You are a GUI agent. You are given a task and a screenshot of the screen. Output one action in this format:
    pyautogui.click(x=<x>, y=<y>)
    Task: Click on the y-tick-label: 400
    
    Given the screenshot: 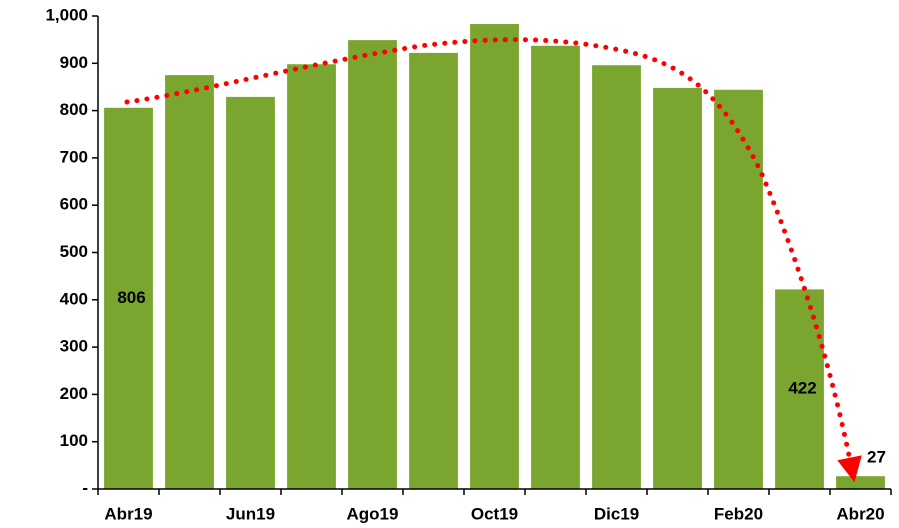 What is the action you would take?
    pyautogui.click(x=74, y=298)
    